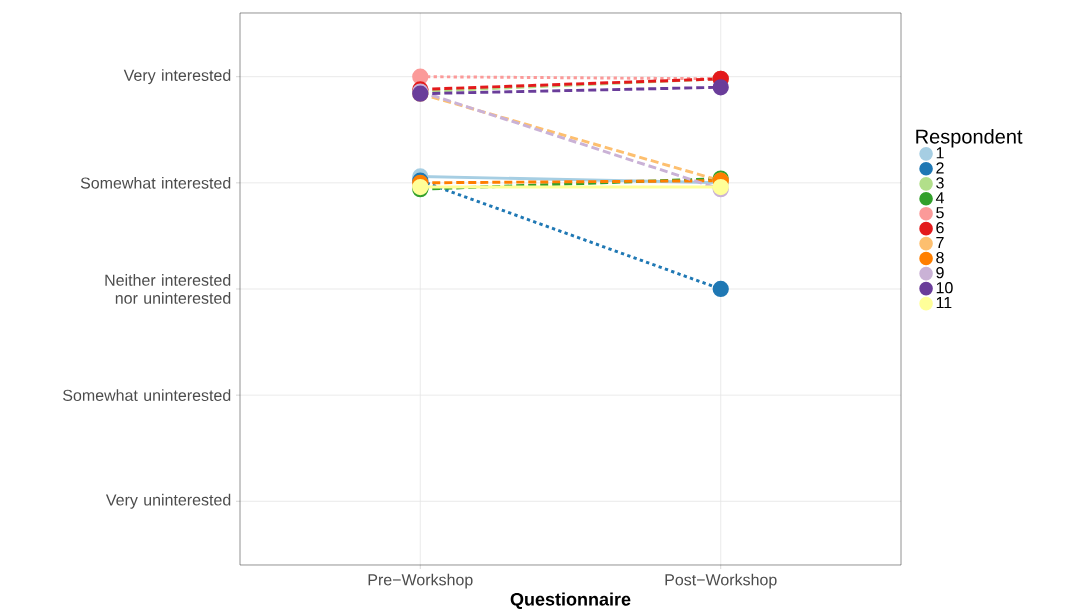 The height and width of the screenshot is (616, 1067). What do you see at coordinates (944, 303) in the screenshot?
I see `legend-label: 11` at bounding box center [944, 303].